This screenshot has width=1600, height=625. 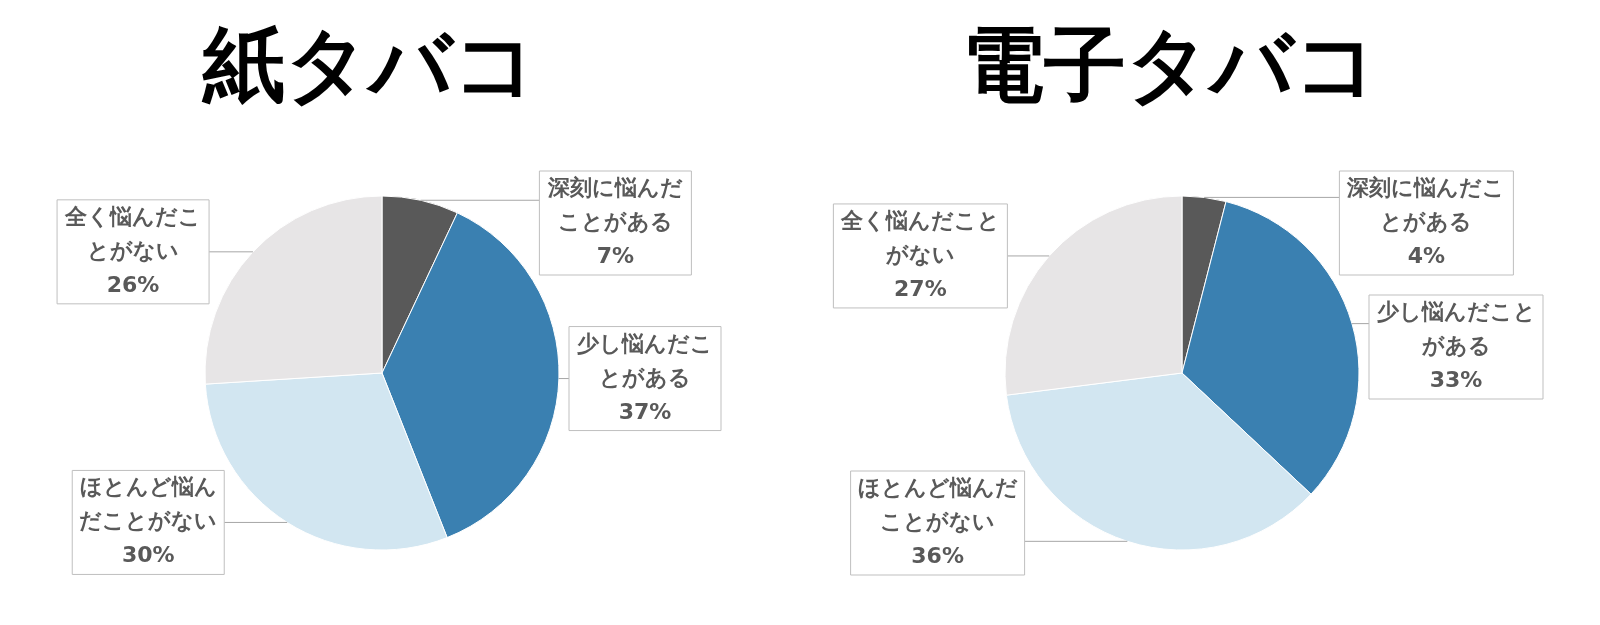 I want to click on chart-title: 電子タバコ, so click(x=1170, y=64).